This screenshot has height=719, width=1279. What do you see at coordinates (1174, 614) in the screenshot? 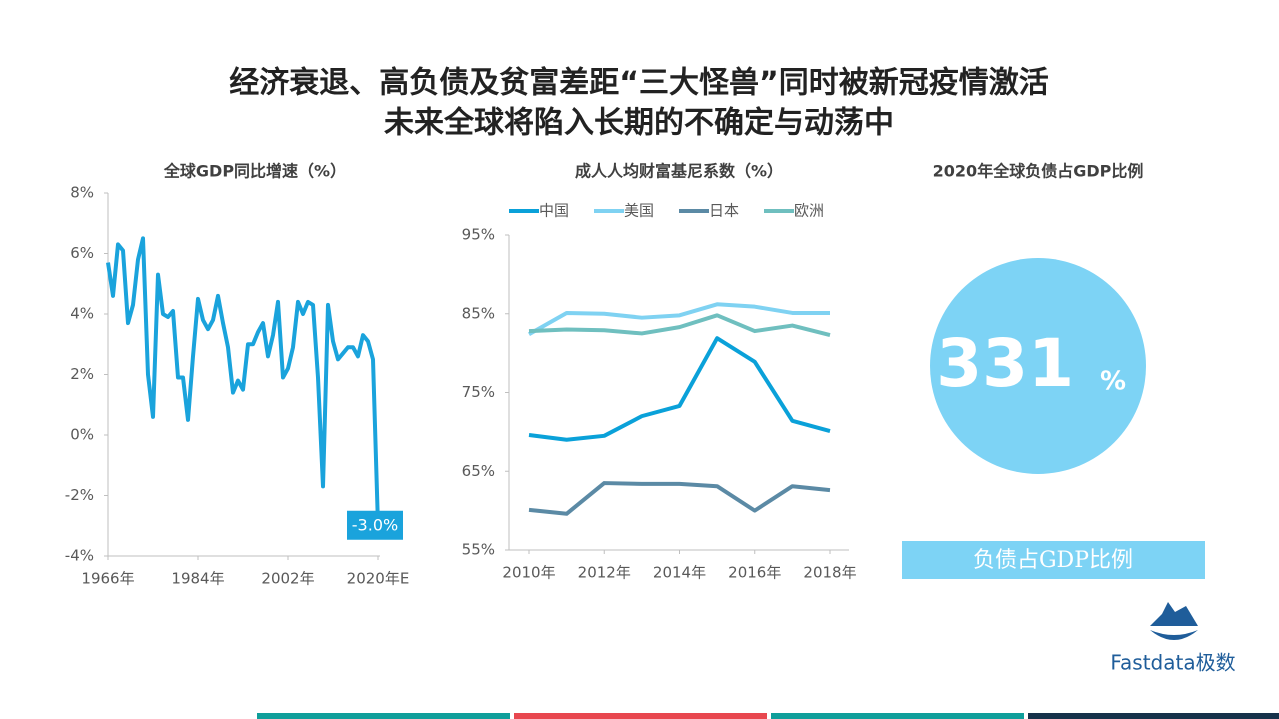
I see `logo-icon` at bounding box center [1174, 614].